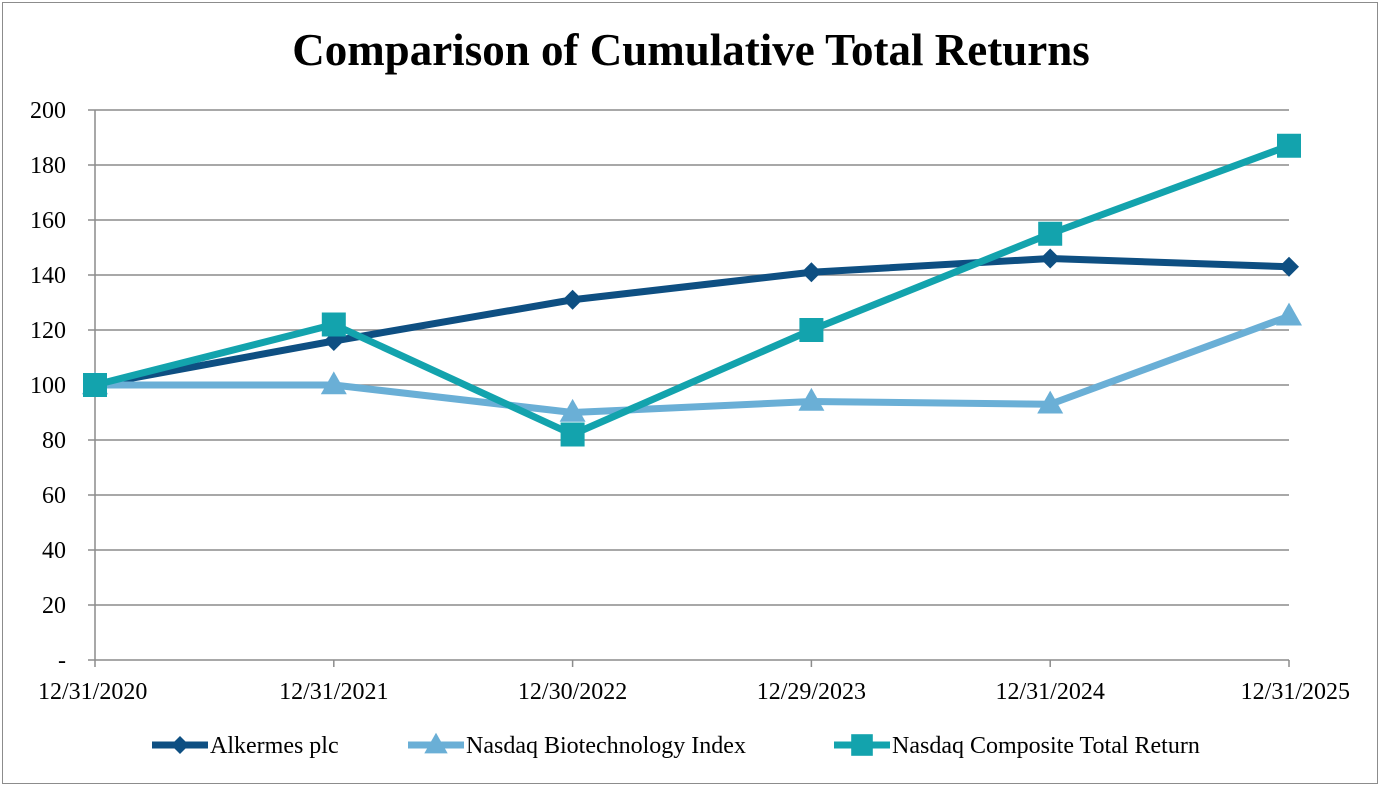  I want to click on x-tick-label: 12/31/2020, so click(92, 692).